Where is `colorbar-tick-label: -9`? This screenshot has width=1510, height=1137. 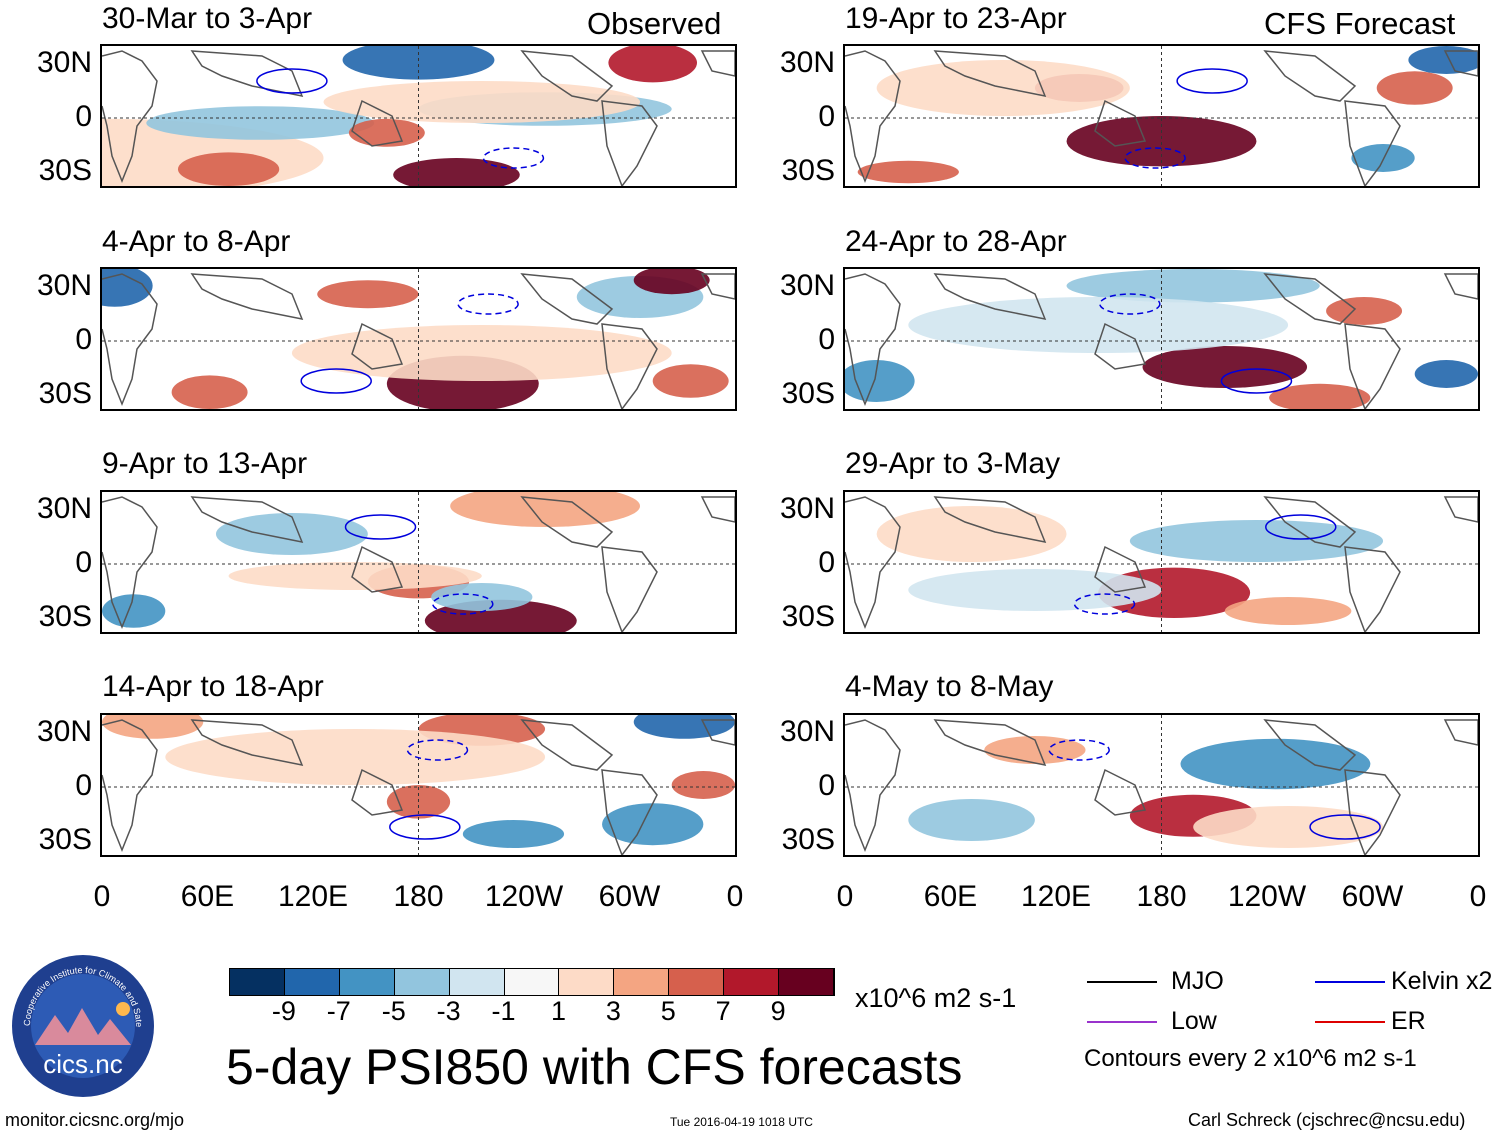
colorbar-tick-label: -9 is located at coordinates (283, 1011).